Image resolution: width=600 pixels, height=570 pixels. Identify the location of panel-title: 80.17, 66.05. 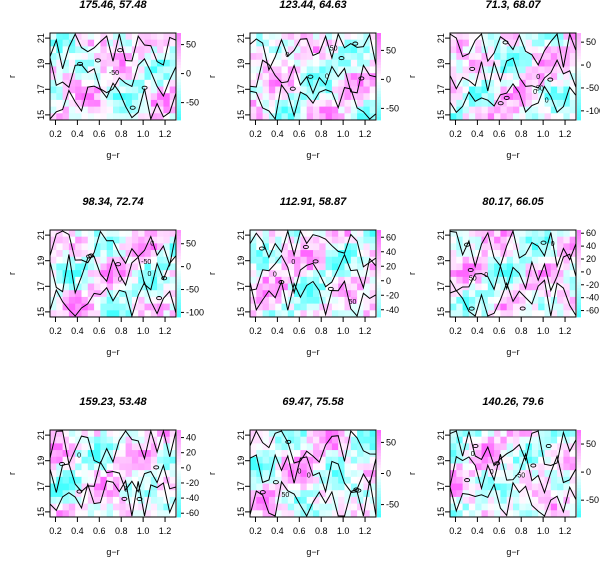
(513, 202).